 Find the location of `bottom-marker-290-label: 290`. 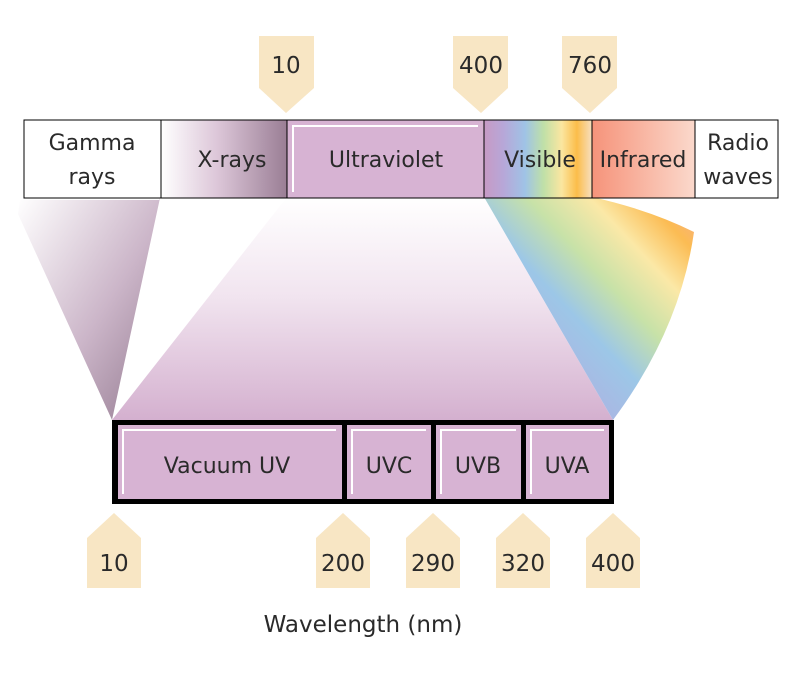

bottom-marker-290-label: 290 is located at coordinates (433, 564).